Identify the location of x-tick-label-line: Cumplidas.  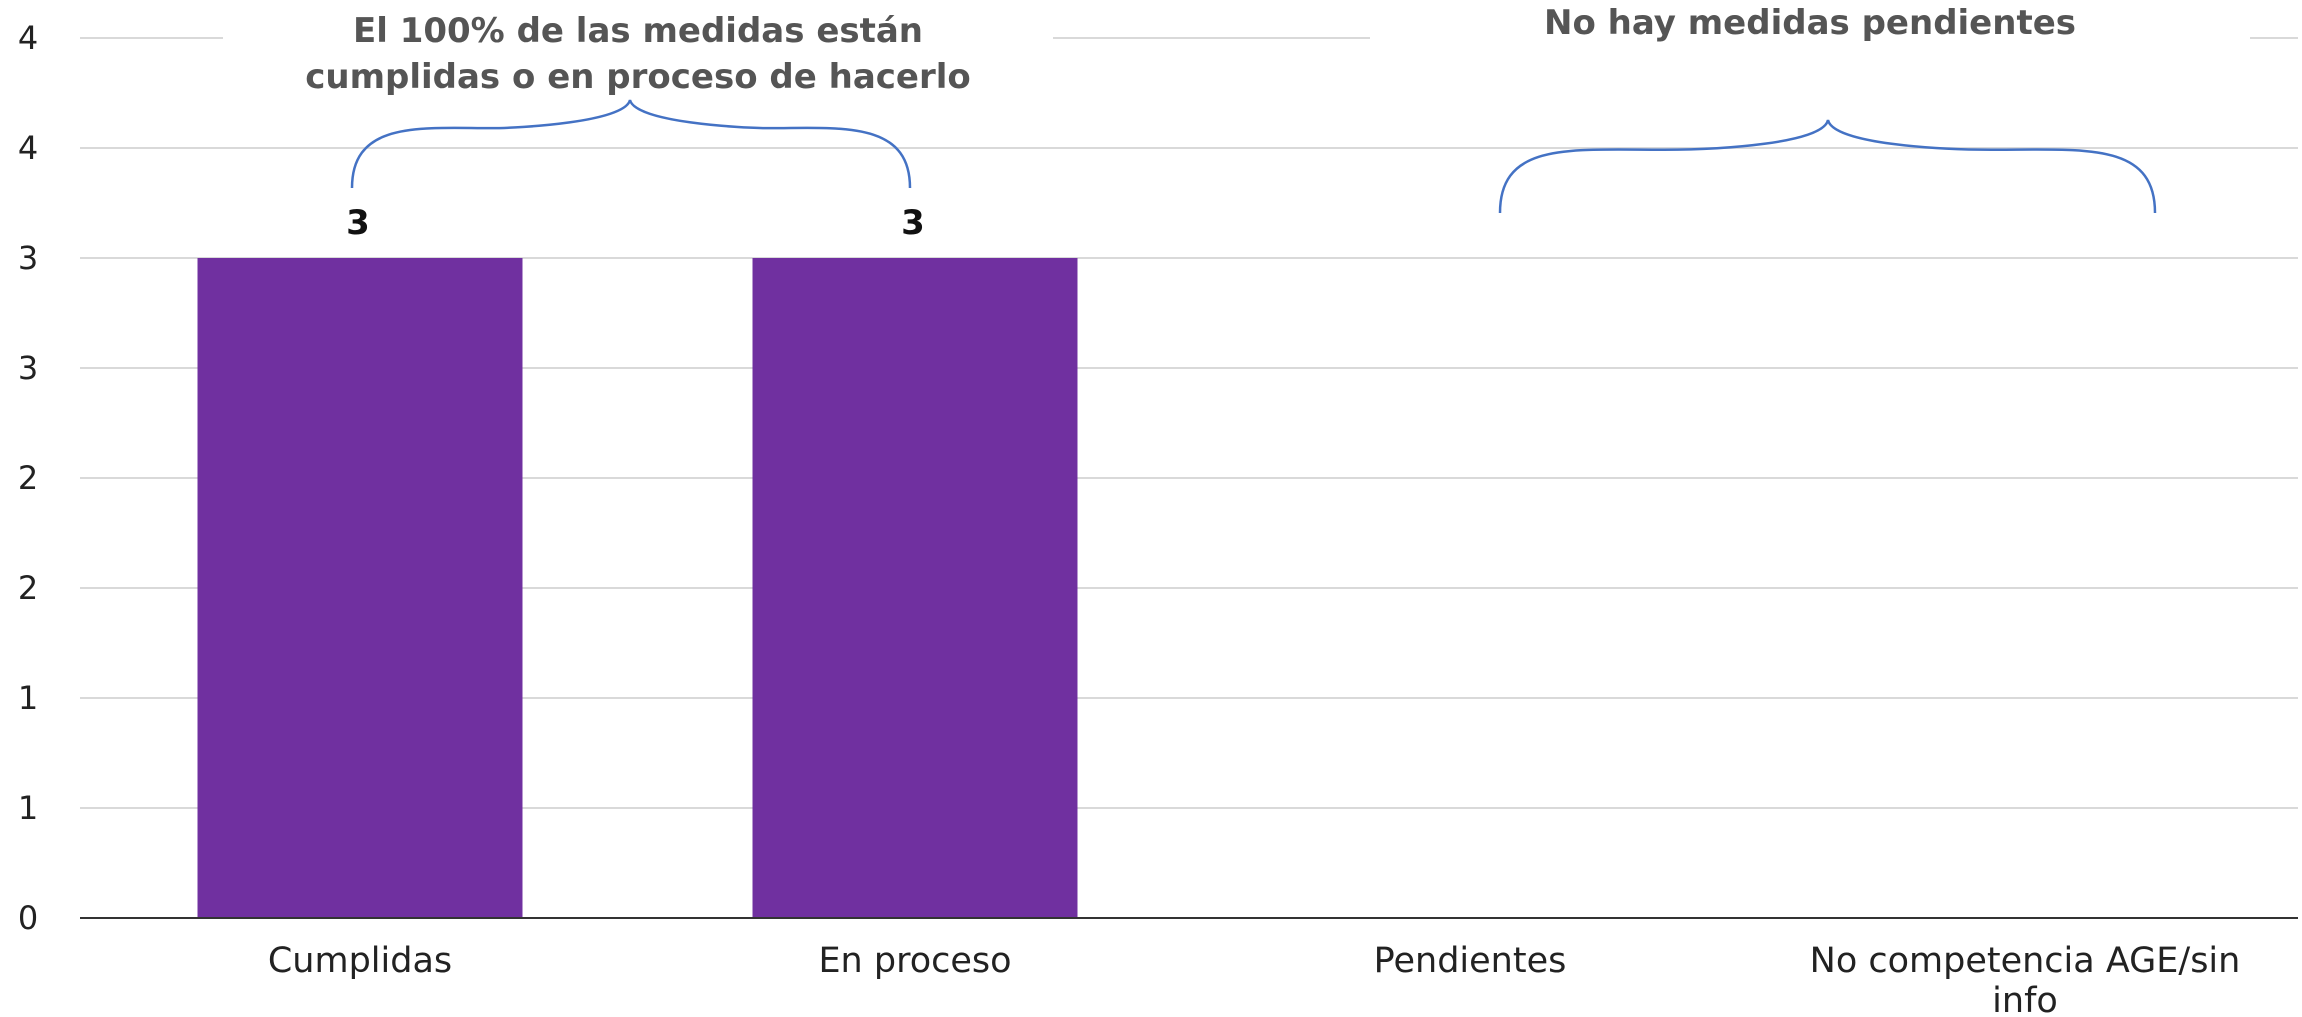
(360, 961).